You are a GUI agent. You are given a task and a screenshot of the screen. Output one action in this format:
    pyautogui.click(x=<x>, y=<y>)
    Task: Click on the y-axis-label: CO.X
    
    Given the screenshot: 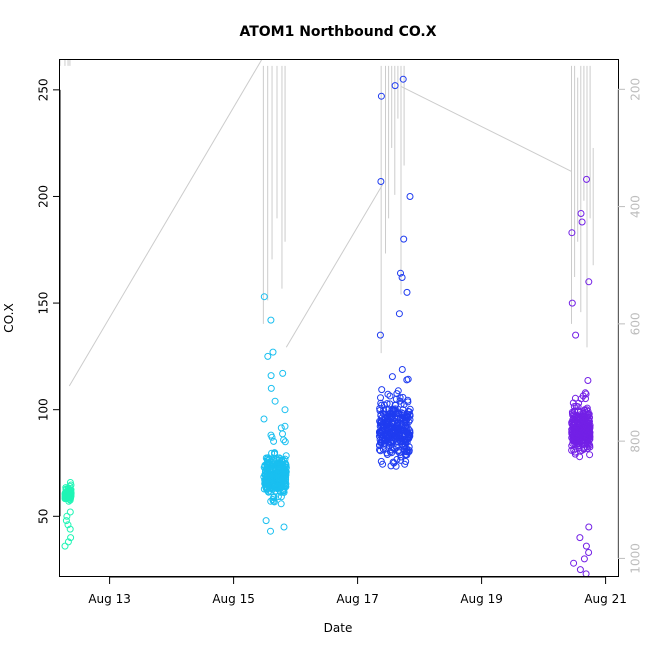 What is the action you would take?
    pyautogui.click(x=9, y=317)
    